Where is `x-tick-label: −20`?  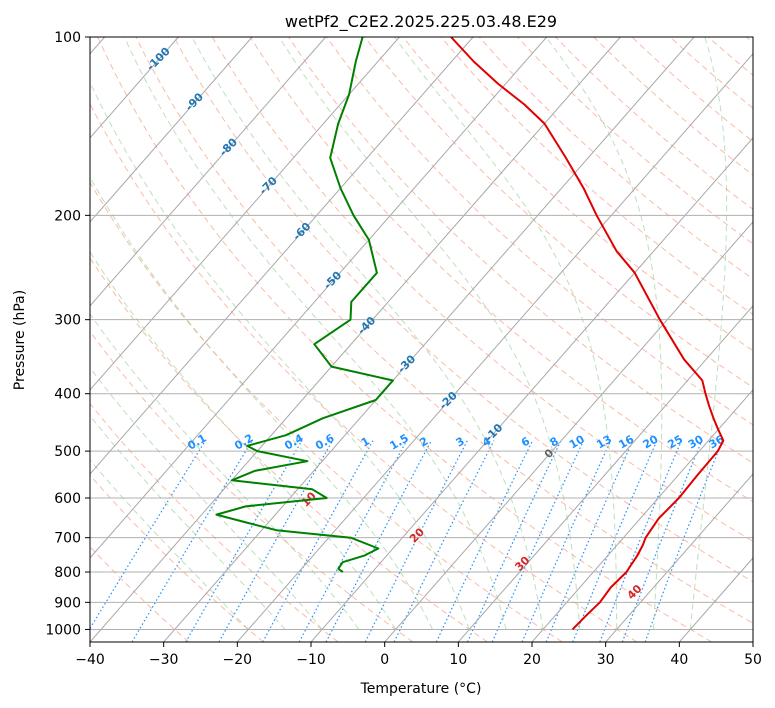 x-tick-label: −20 is located at coordinates (238, 660).